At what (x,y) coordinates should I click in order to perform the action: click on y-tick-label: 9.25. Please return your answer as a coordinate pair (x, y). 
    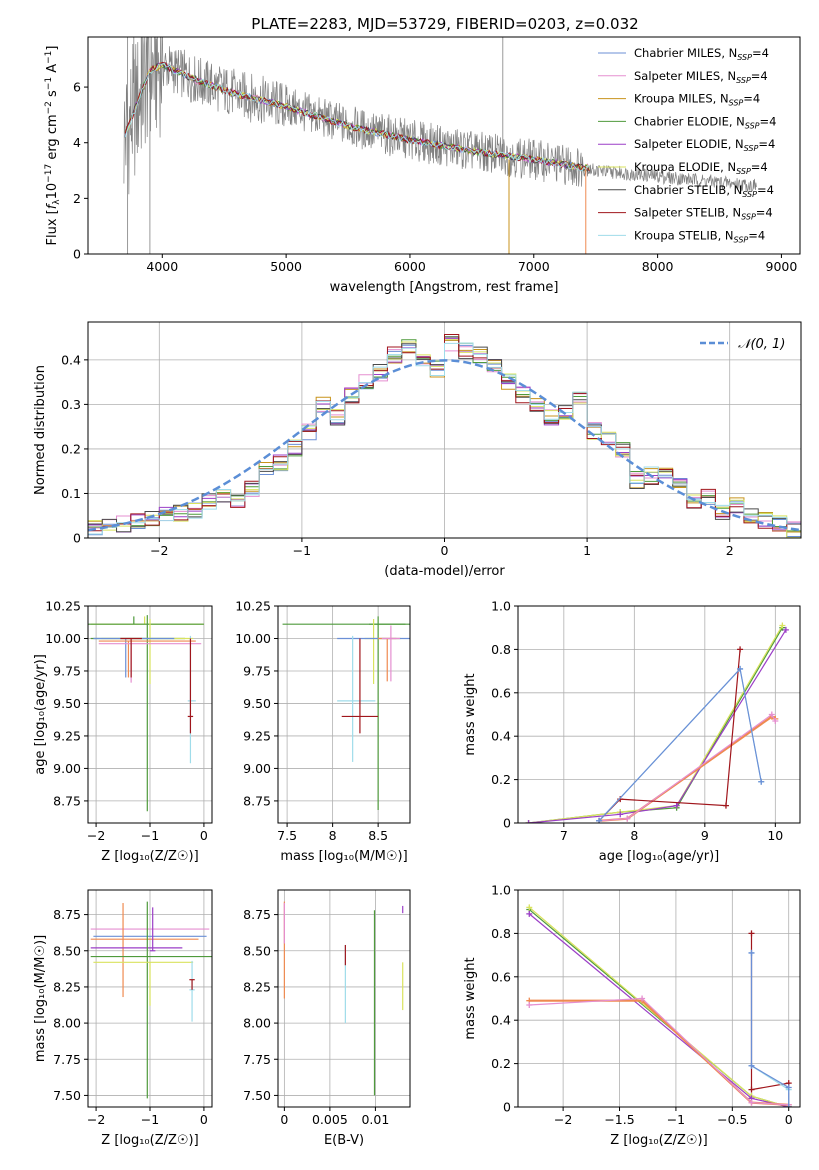
    Looking at the image, I should click on (257, 735).